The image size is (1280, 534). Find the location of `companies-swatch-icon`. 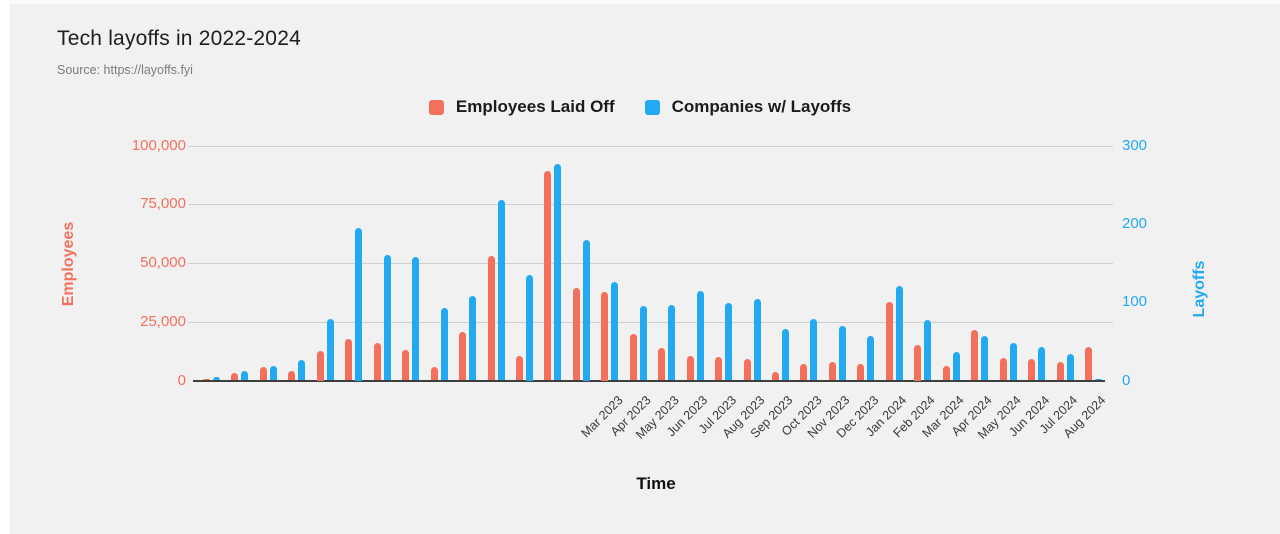

companies-swatch-icon is located at coordinates (652, 107).